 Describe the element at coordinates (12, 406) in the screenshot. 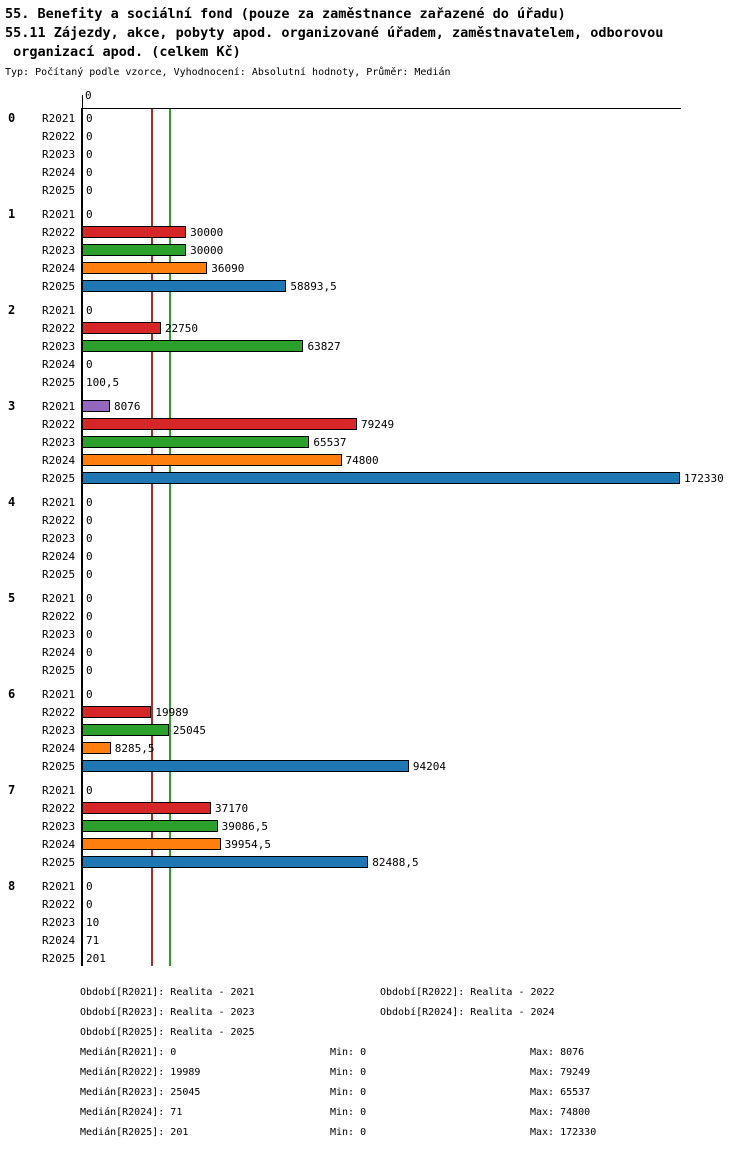

I see `group-label: 3` at that location.